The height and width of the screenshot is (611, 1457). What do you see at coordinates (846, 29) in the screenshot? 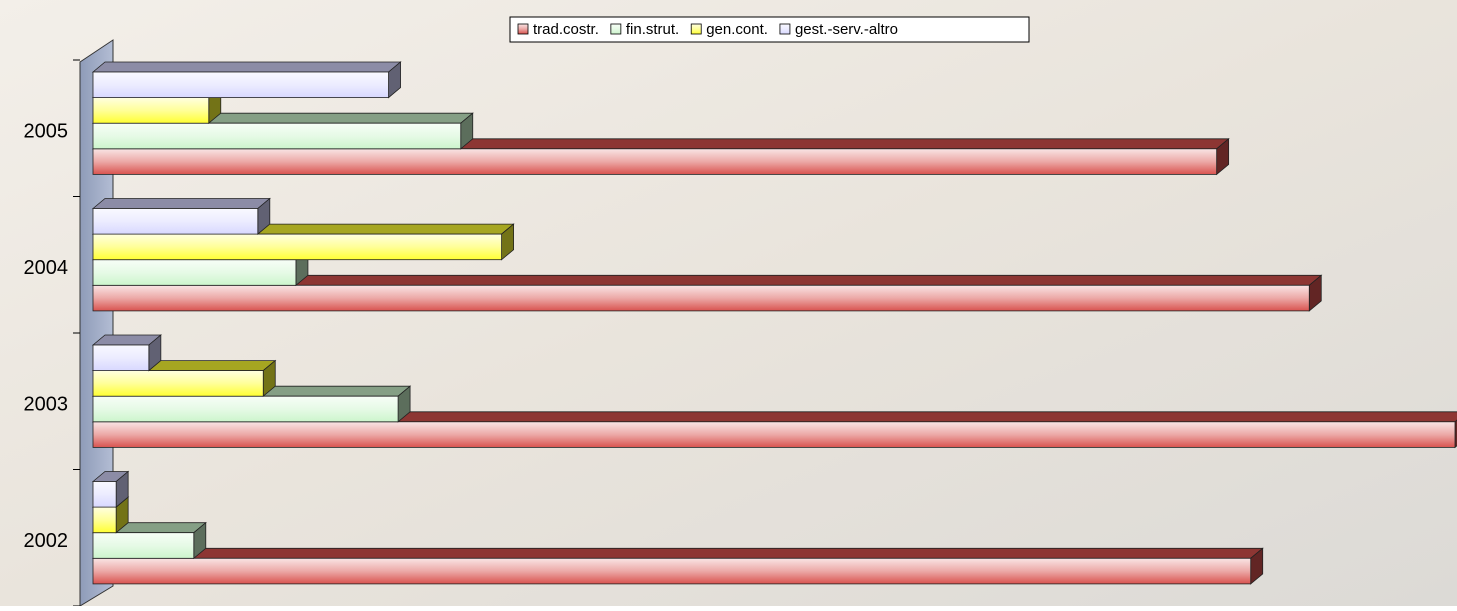
I see `legend-label: gest.-serv.-altro` at bounding box center [846, 29].